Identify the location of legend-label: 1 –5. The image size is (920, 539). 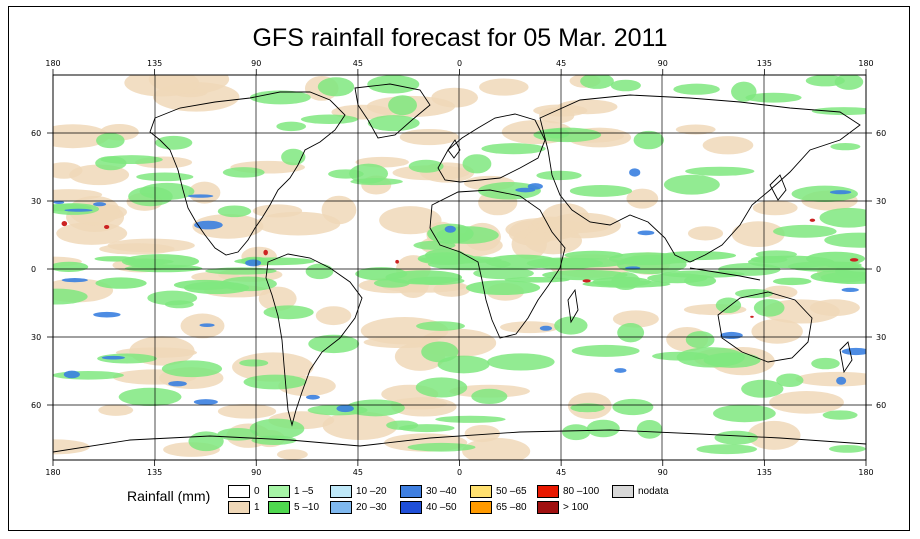
(304, 491).